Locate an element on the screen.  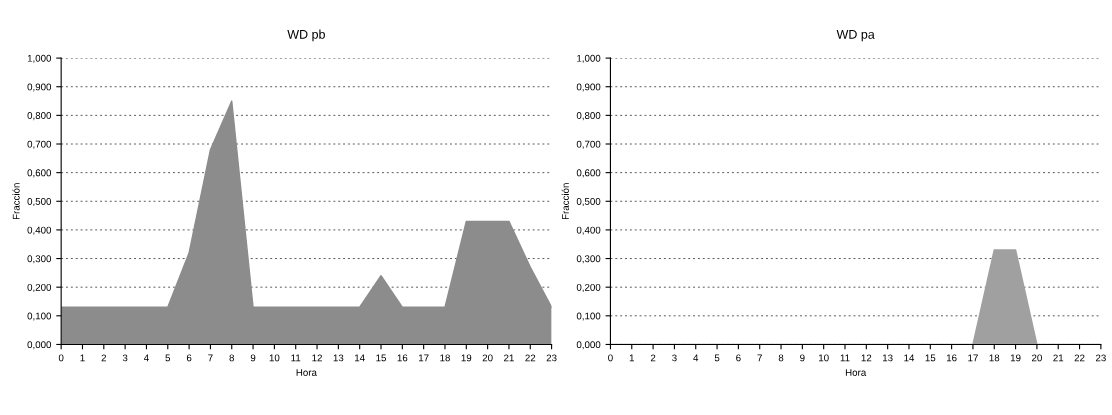
chart-title: WD pa is located at coordinates (855, 36).